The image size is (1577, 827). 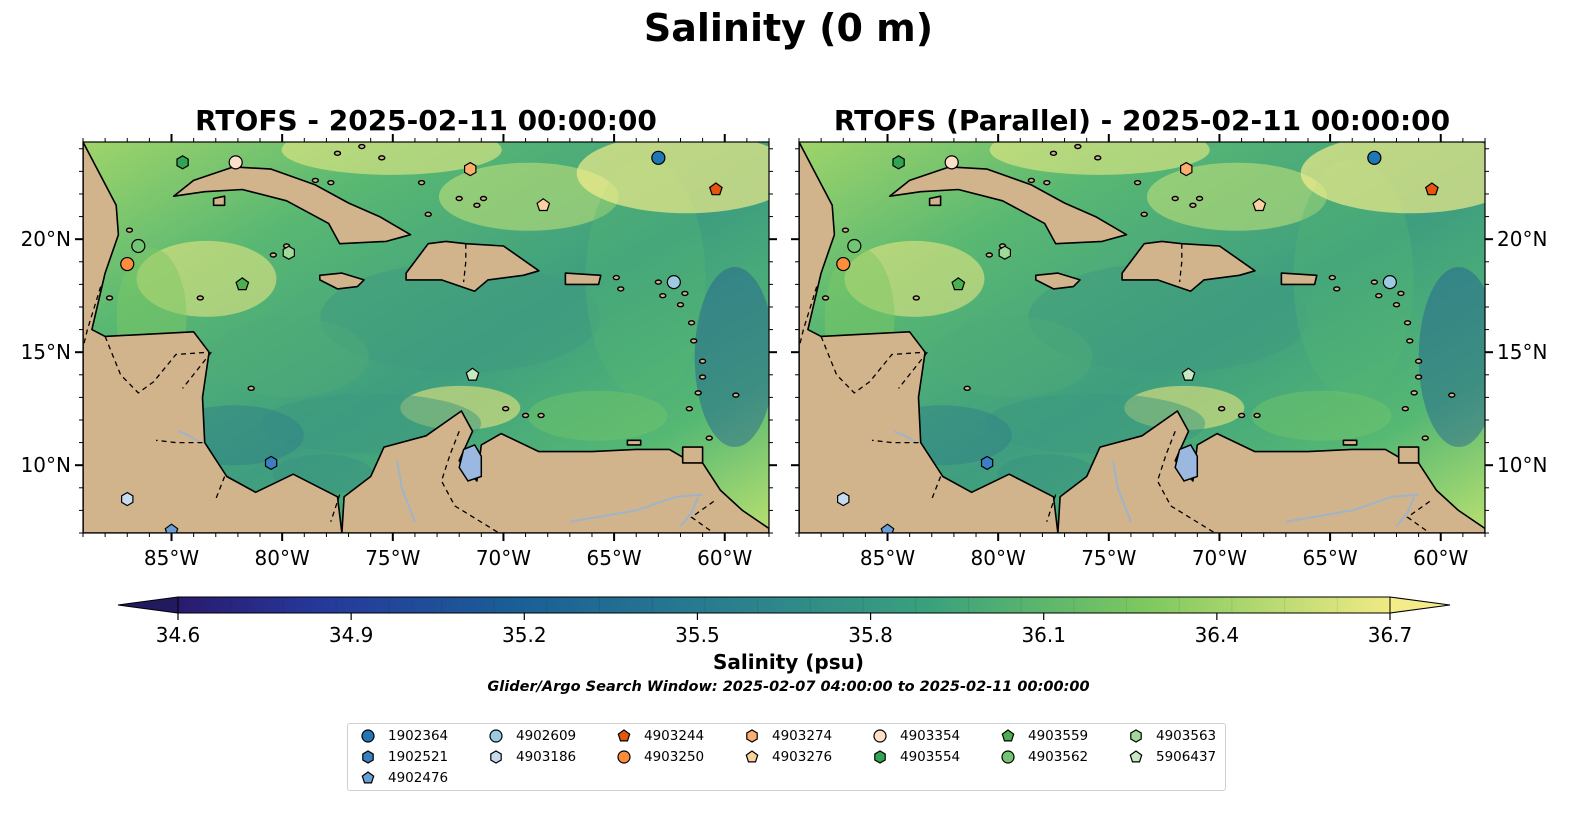 I want to click on circle-marker-icon, so click(x=1008, y=757).